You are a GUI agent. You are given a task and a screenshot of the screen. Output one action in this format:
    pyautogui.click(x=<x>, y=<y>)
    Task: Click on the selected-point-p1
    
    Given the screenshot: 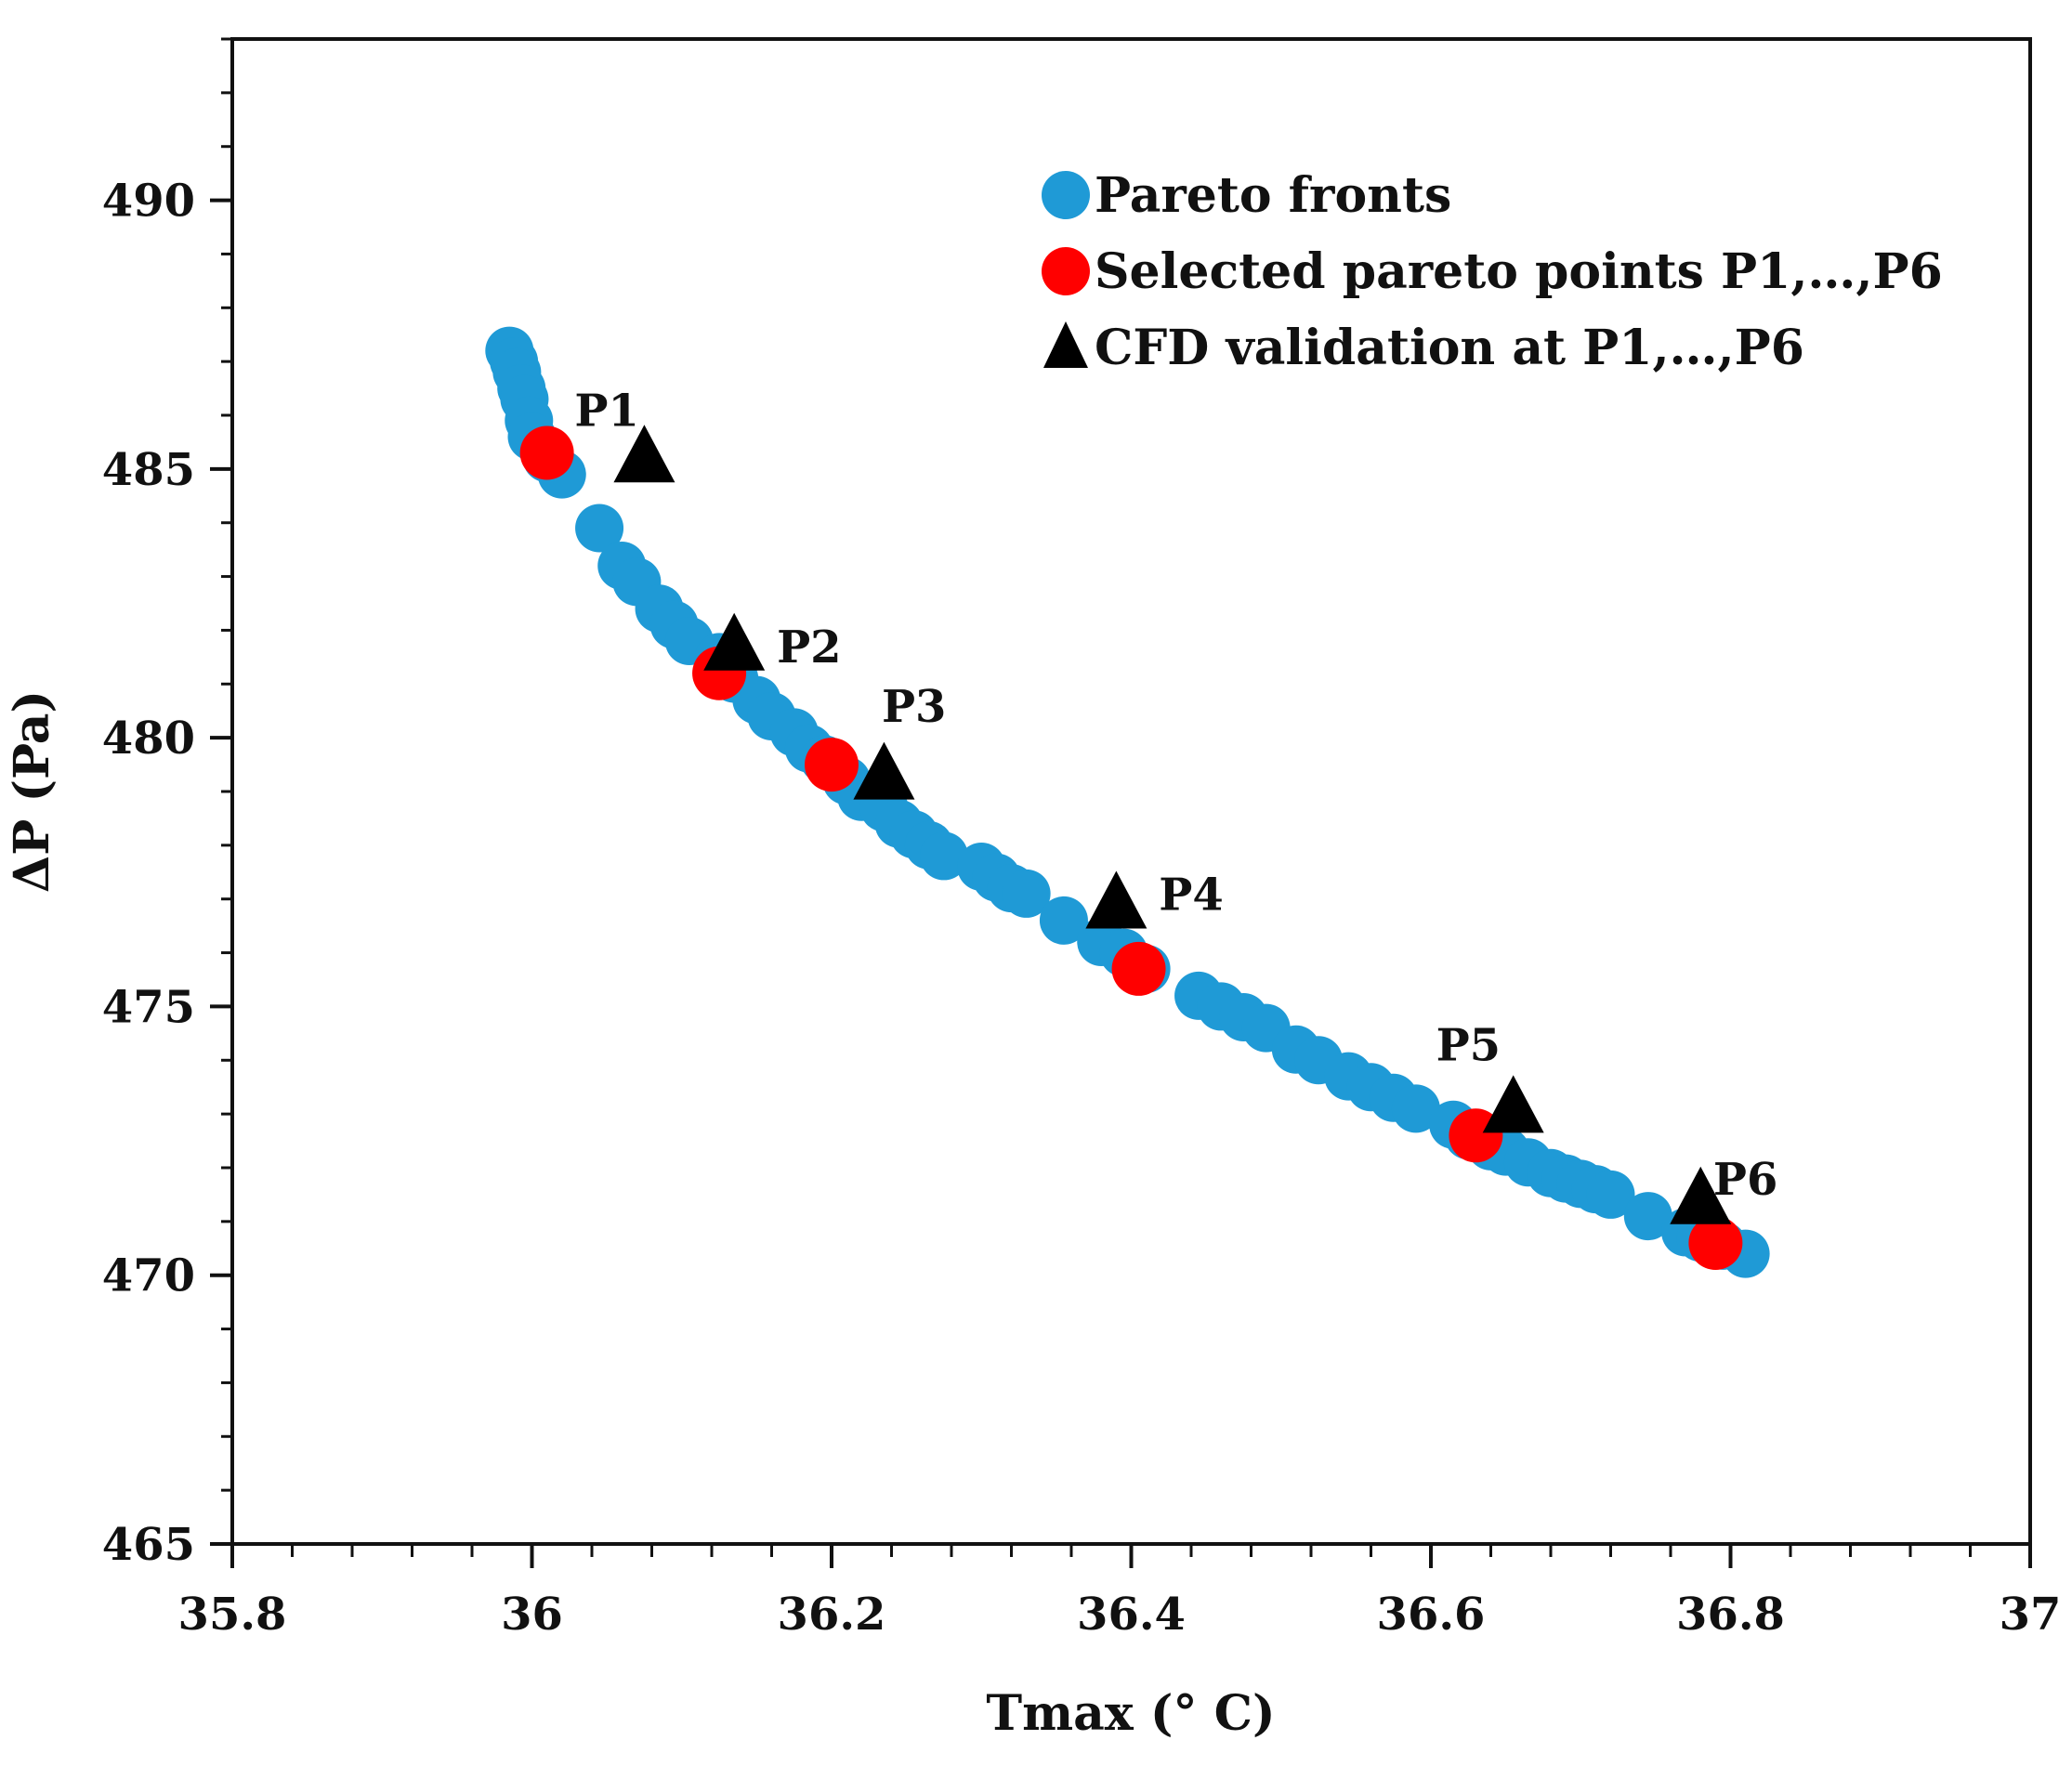 What is the action you would take?
    pyautogui.click(x=546, y=452)
    